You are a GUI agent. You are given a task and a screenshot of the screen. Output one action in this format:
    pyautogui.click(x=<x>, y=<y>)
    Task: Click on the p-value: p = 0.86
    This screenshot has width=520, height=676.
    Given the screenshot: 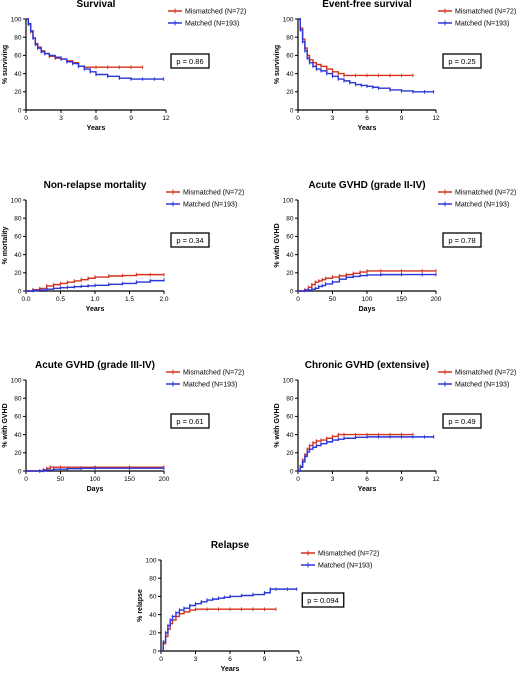 What is the action you would take?
    pyautogui.click(x=189, y=61)
    